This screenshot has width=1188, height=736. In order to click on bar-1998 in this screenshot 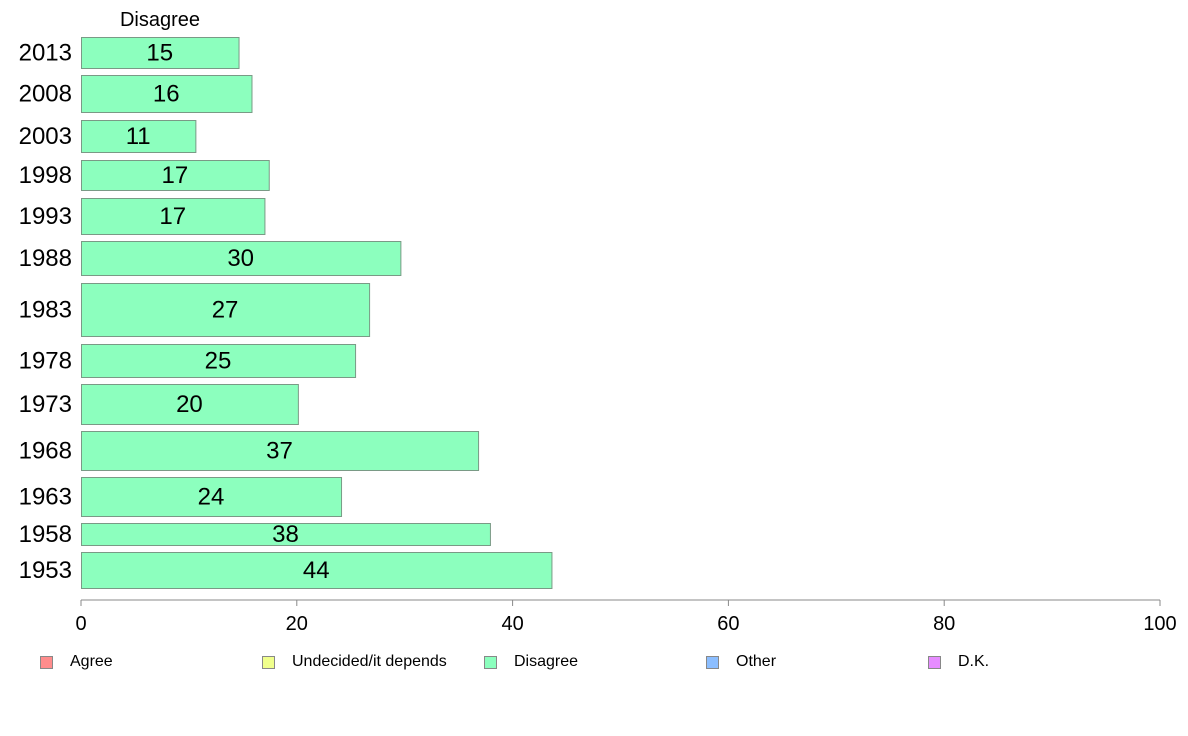, I will do `click(175, 175)`.